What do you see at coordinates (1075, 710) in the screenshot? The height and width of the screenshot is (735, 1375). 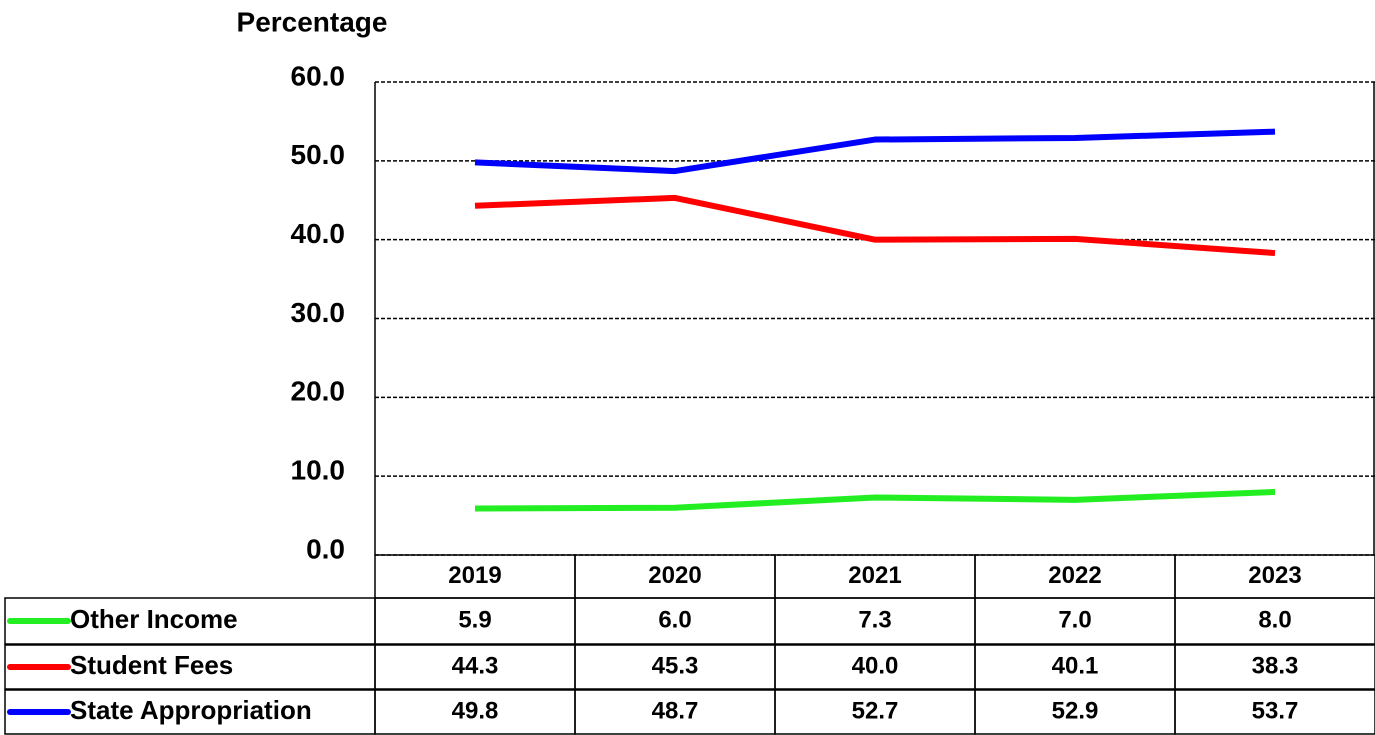 I see `table-value: 52.9` at bounding box center [1075, 710].